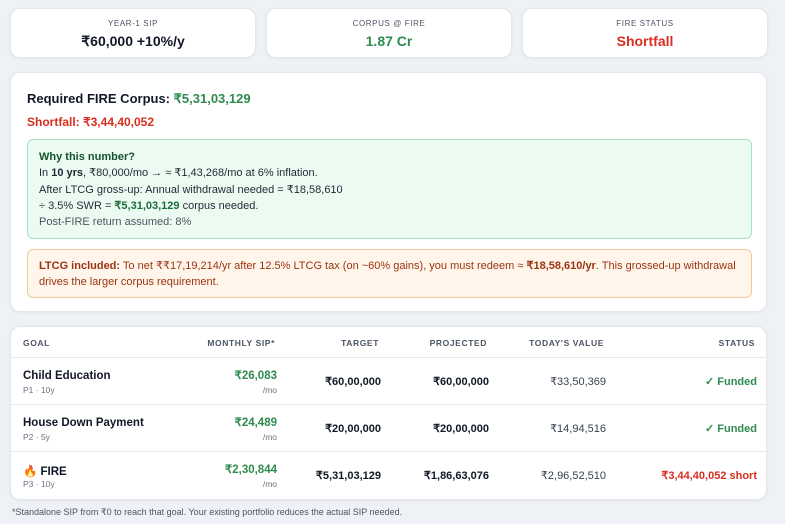 This screenshot has width=785, height=524. What do you see at coordinates (736, 343) in the screenshot?
I see `column-header: STATUS` at bounding box center [736, 343].